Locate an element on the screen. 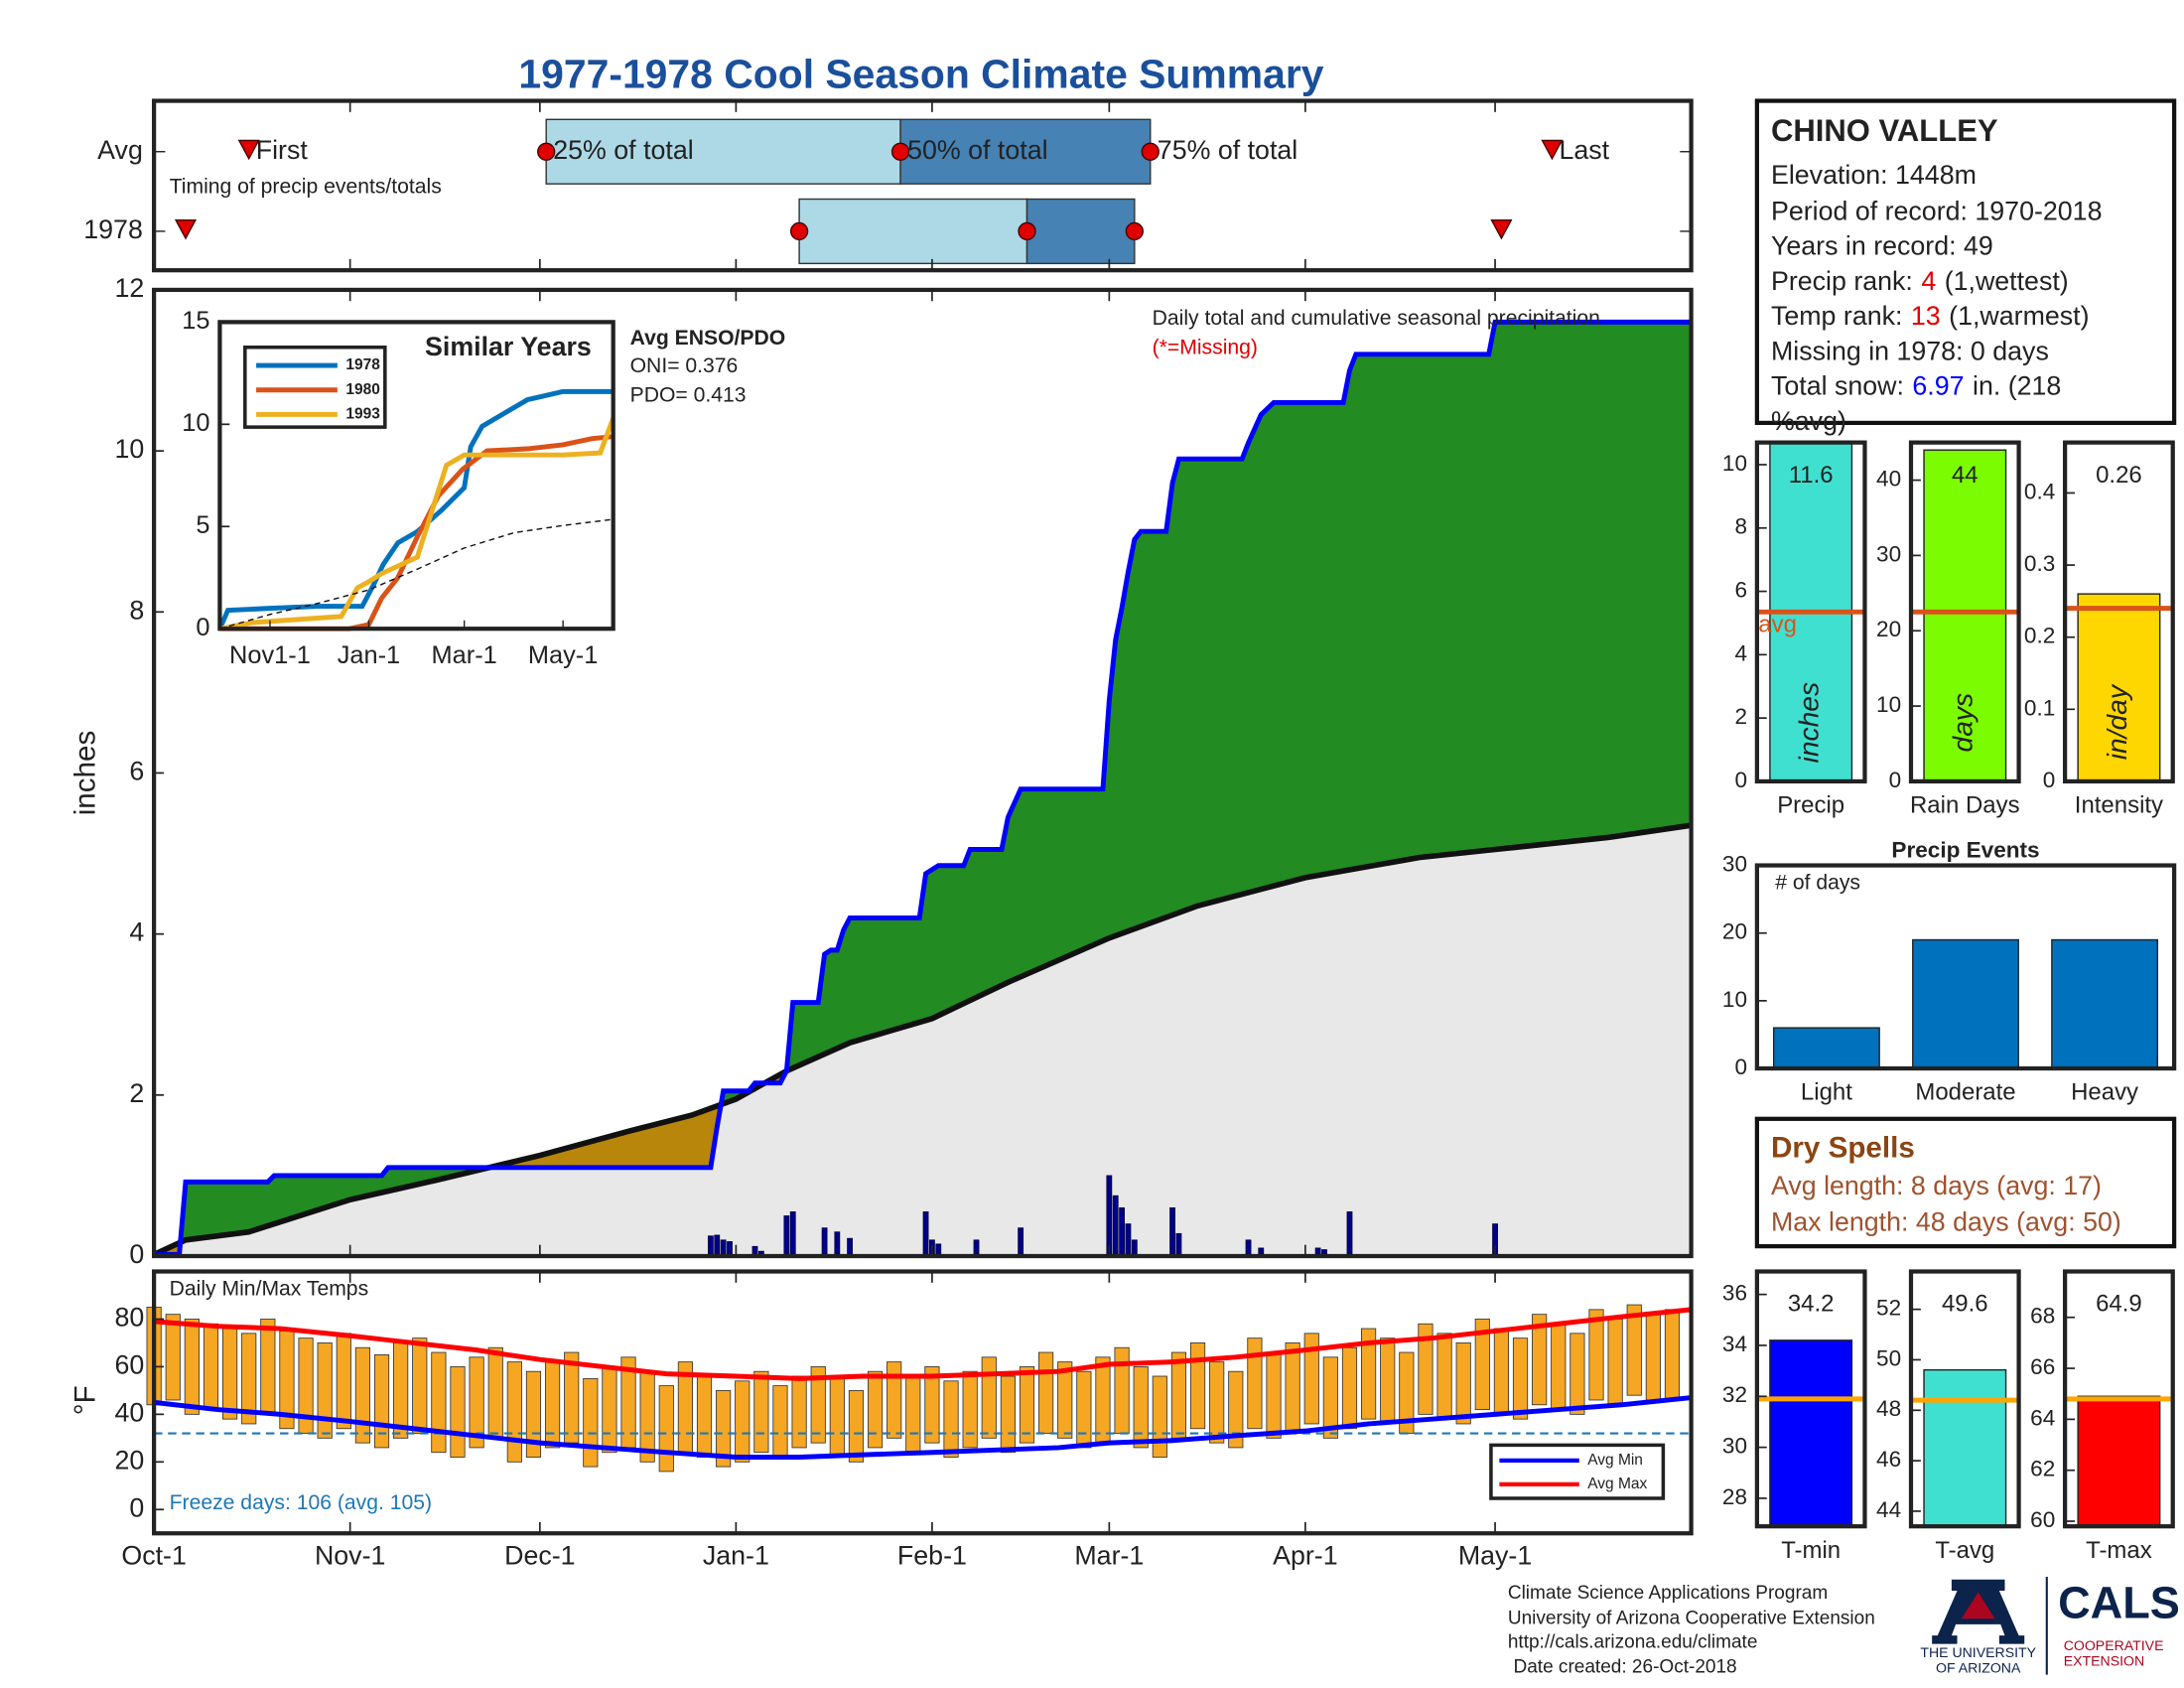  y-tick-label: 68 is located at coordinates (2042, 1316).